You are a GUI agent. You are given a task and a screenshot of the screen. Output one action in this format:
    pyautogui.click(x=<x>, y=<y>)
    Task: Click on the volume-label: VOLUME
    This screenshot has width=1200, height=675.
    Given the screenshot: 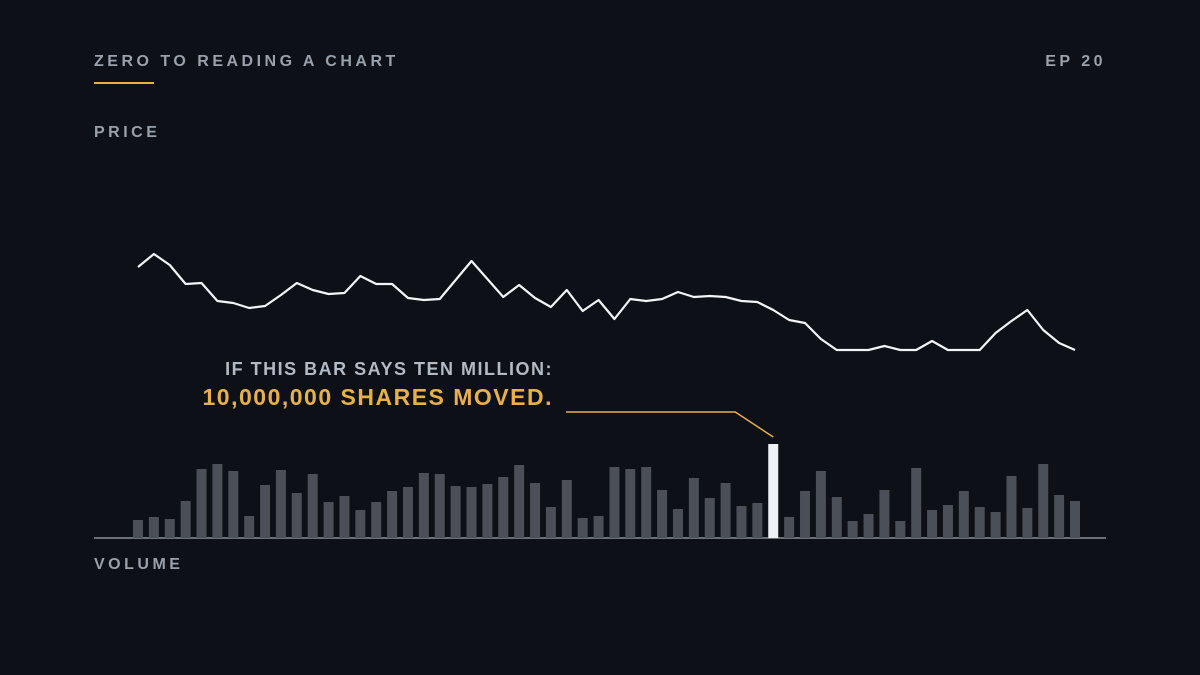 What is the action you would take?
    pyautogui.click(x=138, y=564)
    